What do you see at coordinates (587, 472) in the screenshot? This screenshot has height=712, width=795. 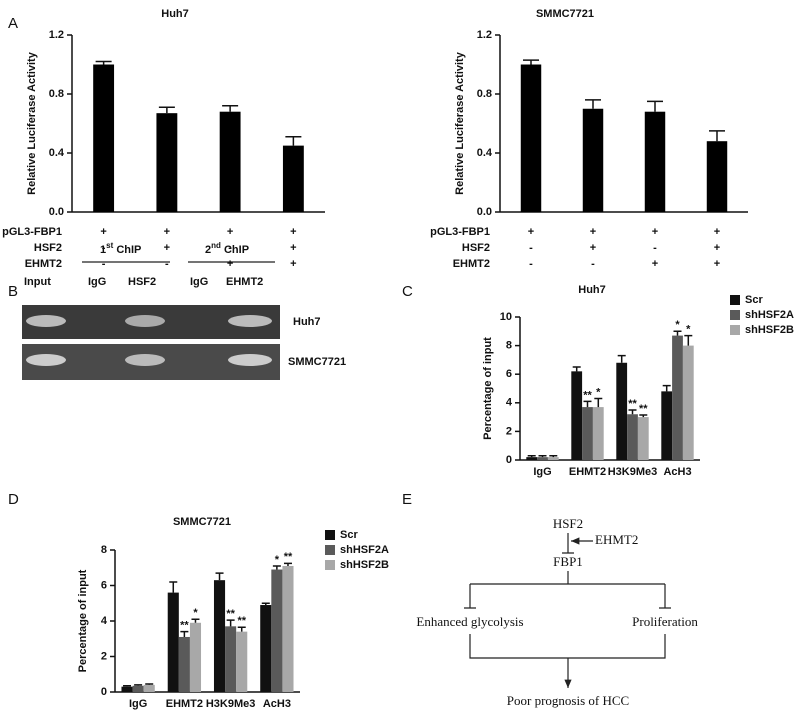 I see `x-tick-label: EHMT2` at bounding box center [587, 472].